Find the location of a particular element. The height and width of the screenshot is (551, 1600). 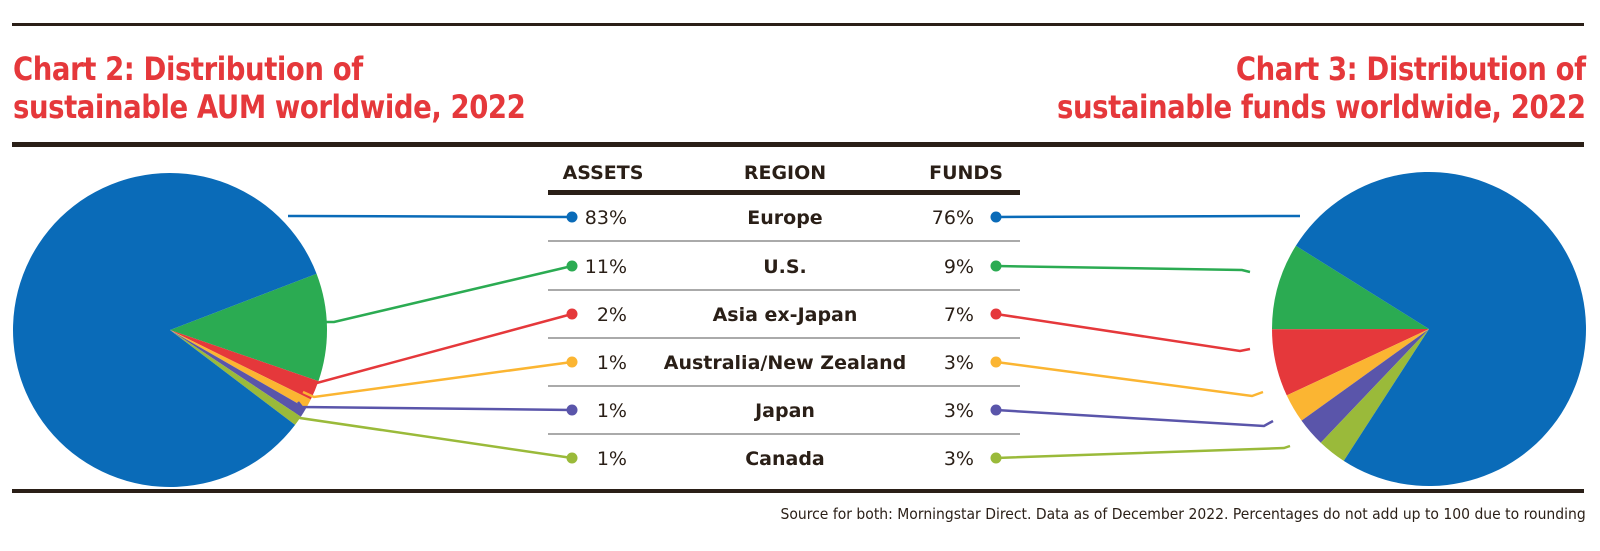

assets-value: 2% is located at coordinates (612, 315).